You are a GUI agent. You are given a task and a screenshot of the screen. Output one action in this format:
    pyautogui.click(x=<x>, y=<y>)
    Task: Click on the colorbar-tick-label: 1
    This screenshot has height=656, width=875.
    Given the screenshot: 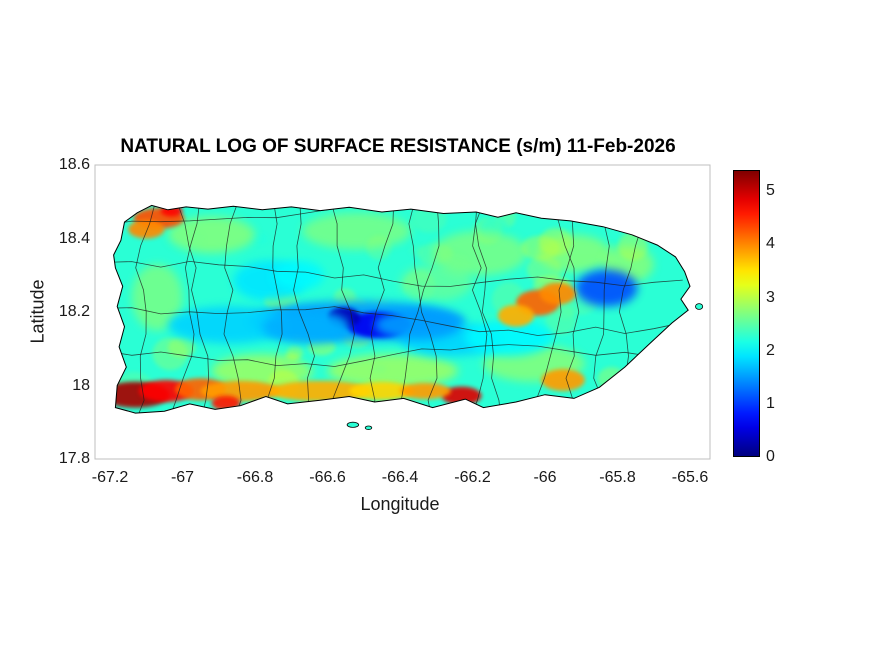 What is the action you would take?
    pyautogui.click(x=770, y=403)
    